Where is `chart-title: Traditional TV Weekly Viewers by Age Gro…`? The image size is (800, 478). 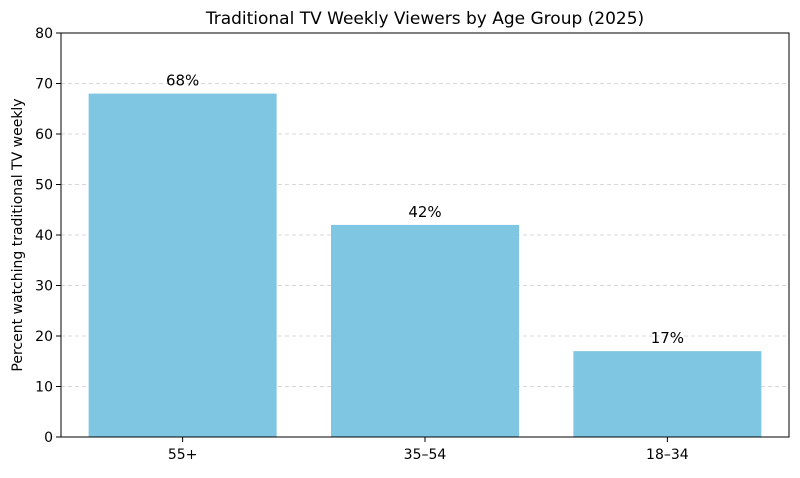 chart-title: Traditional TV Weekly Viewers by Age Gro… is located at coordinates (424, 19).